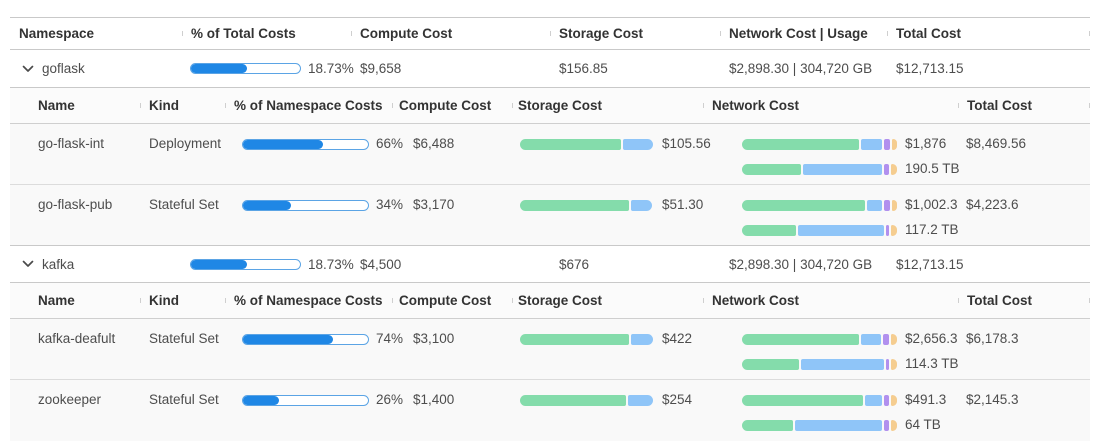 Image resolution: width=1100 pixels, height=441 pixels. Describe the element at coordinates (686, 143) in the screenshot. I see `storage-cost-value: $105.56` at that location.